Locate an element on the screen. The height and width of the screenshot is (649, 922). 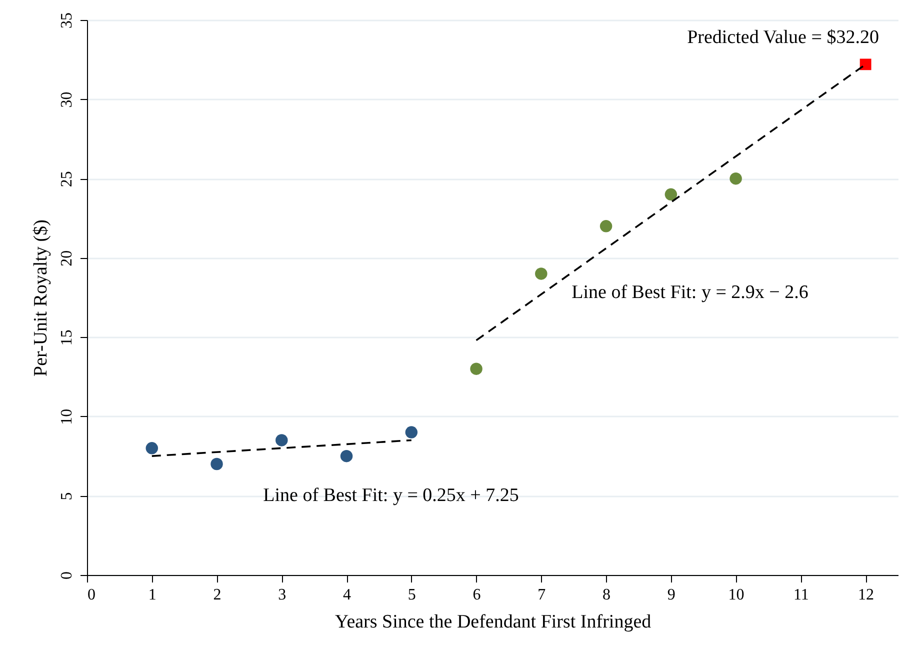
x-tick-label: 6 is located at coordinates (476, 595).